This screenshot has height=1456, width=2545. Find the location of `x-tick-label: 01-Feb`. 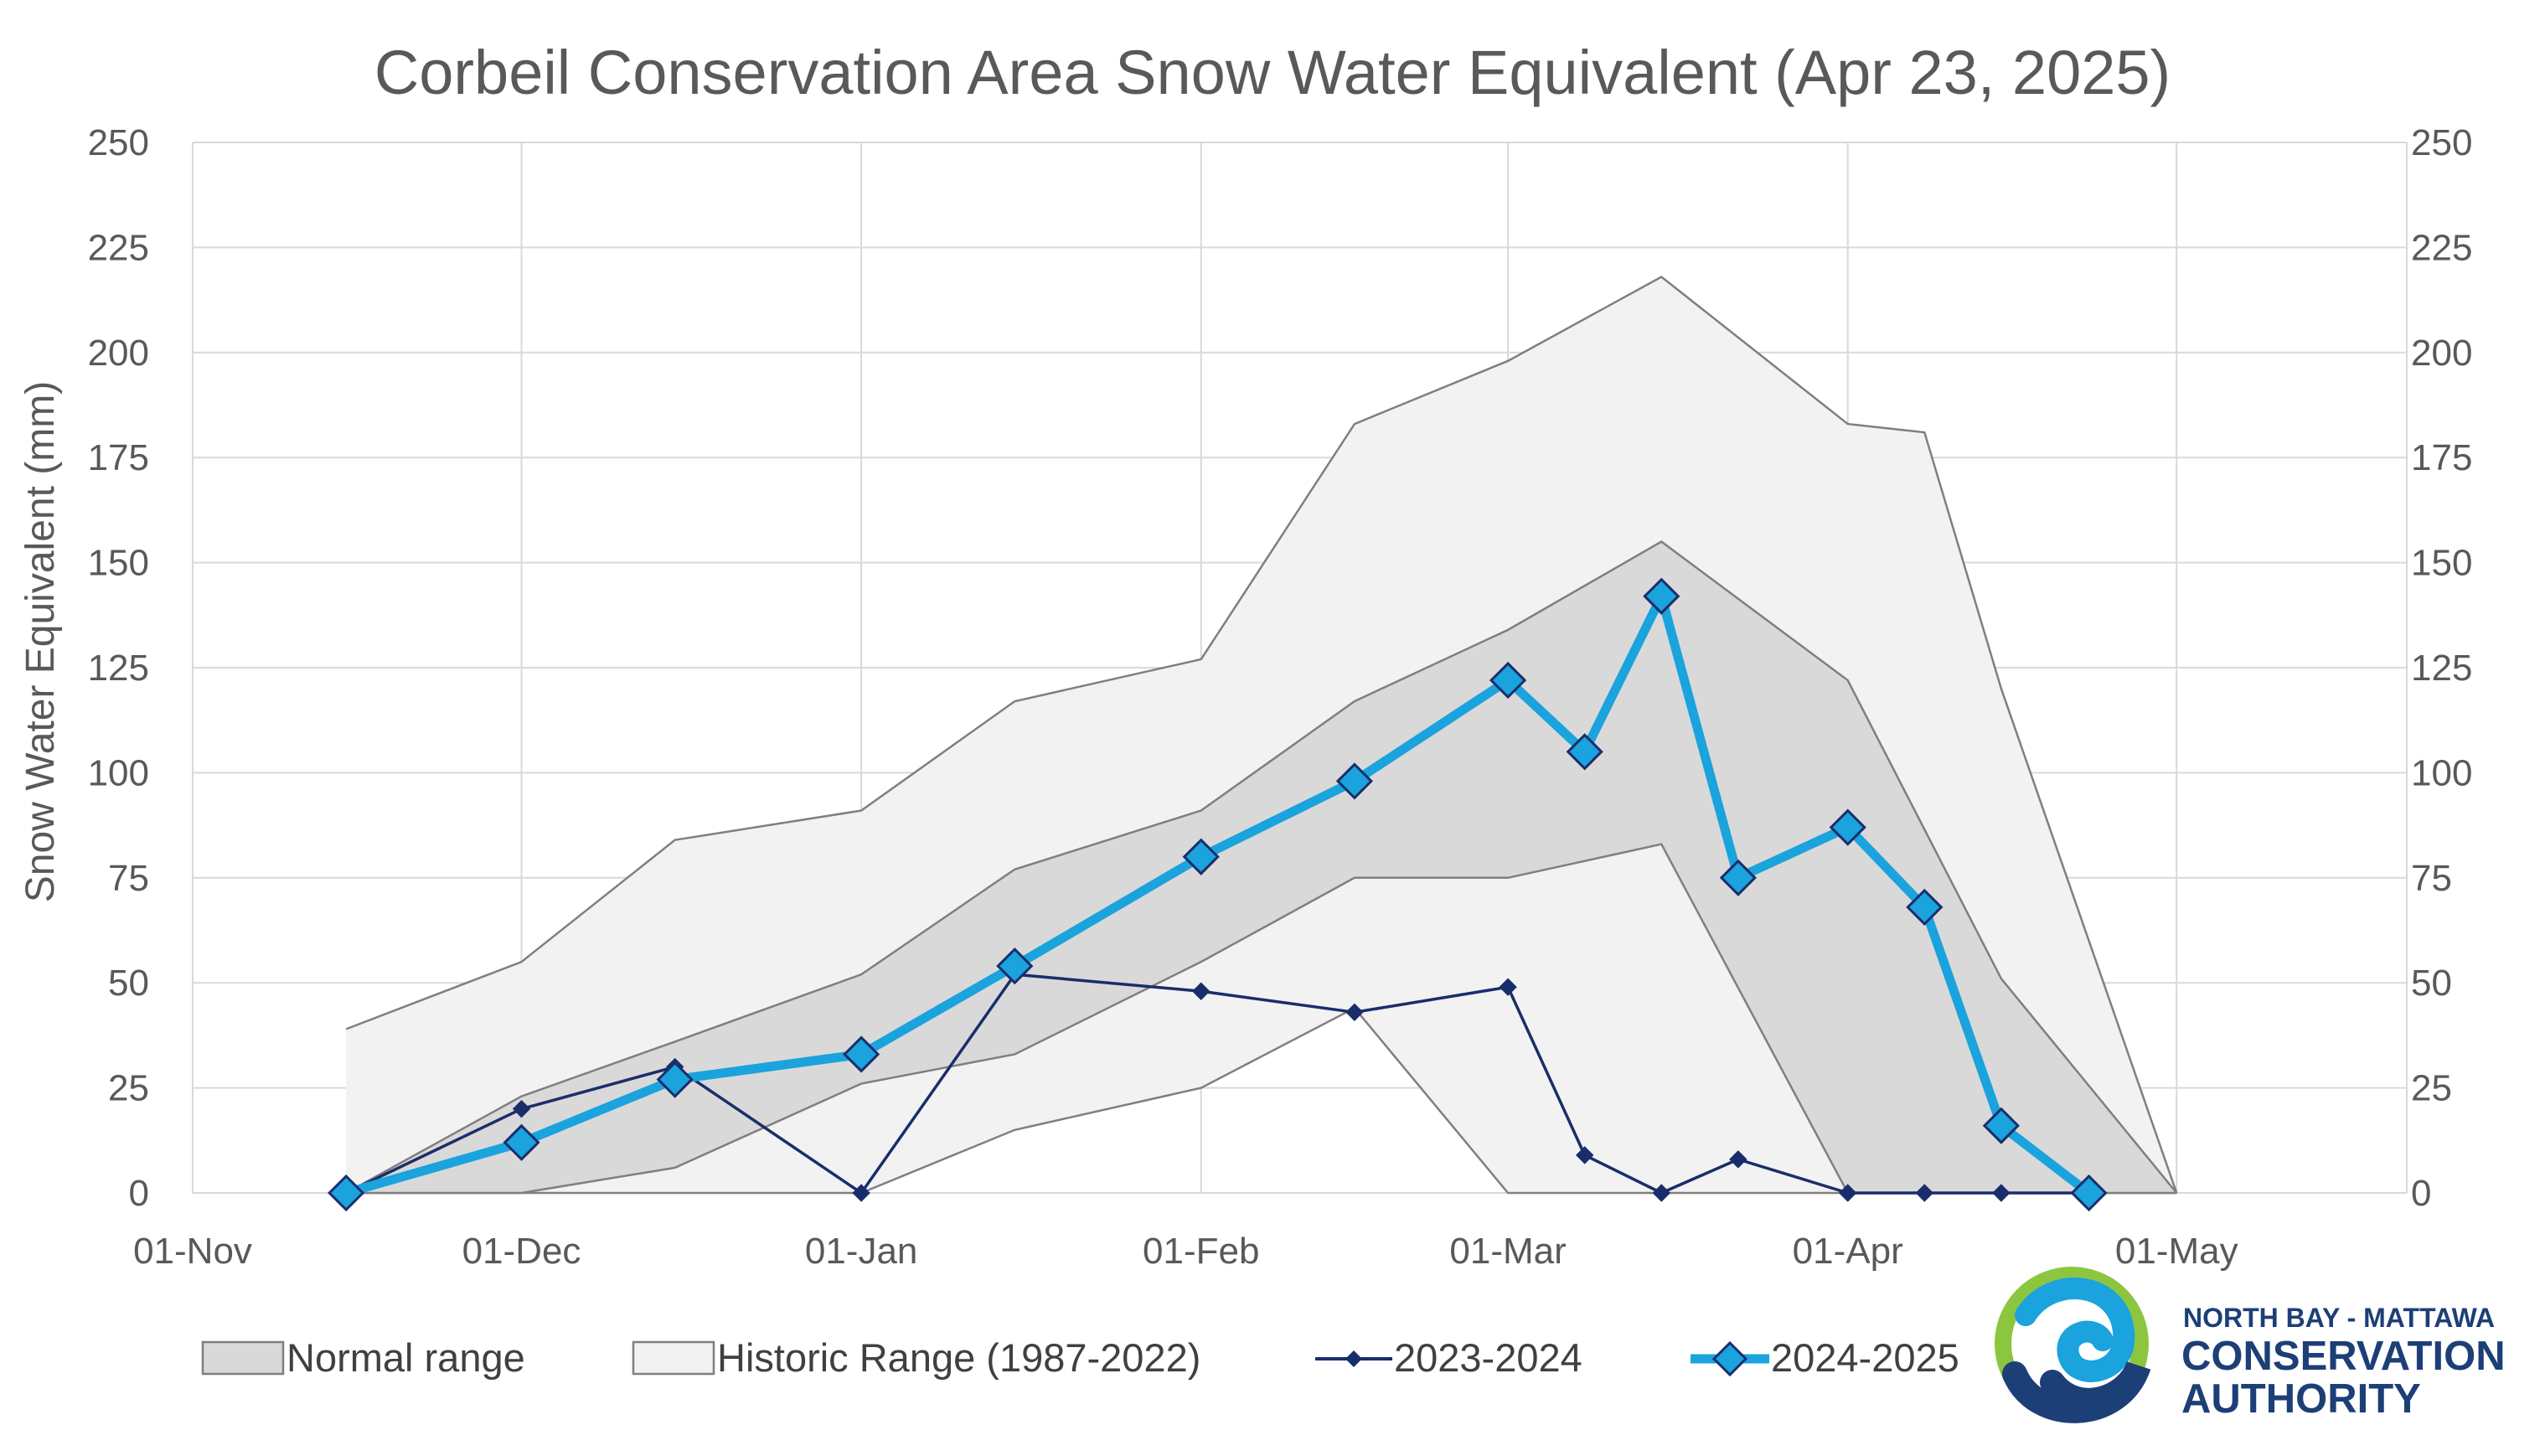

x-tick-label: 01-Feb is located at coordinates (1201, 1251).